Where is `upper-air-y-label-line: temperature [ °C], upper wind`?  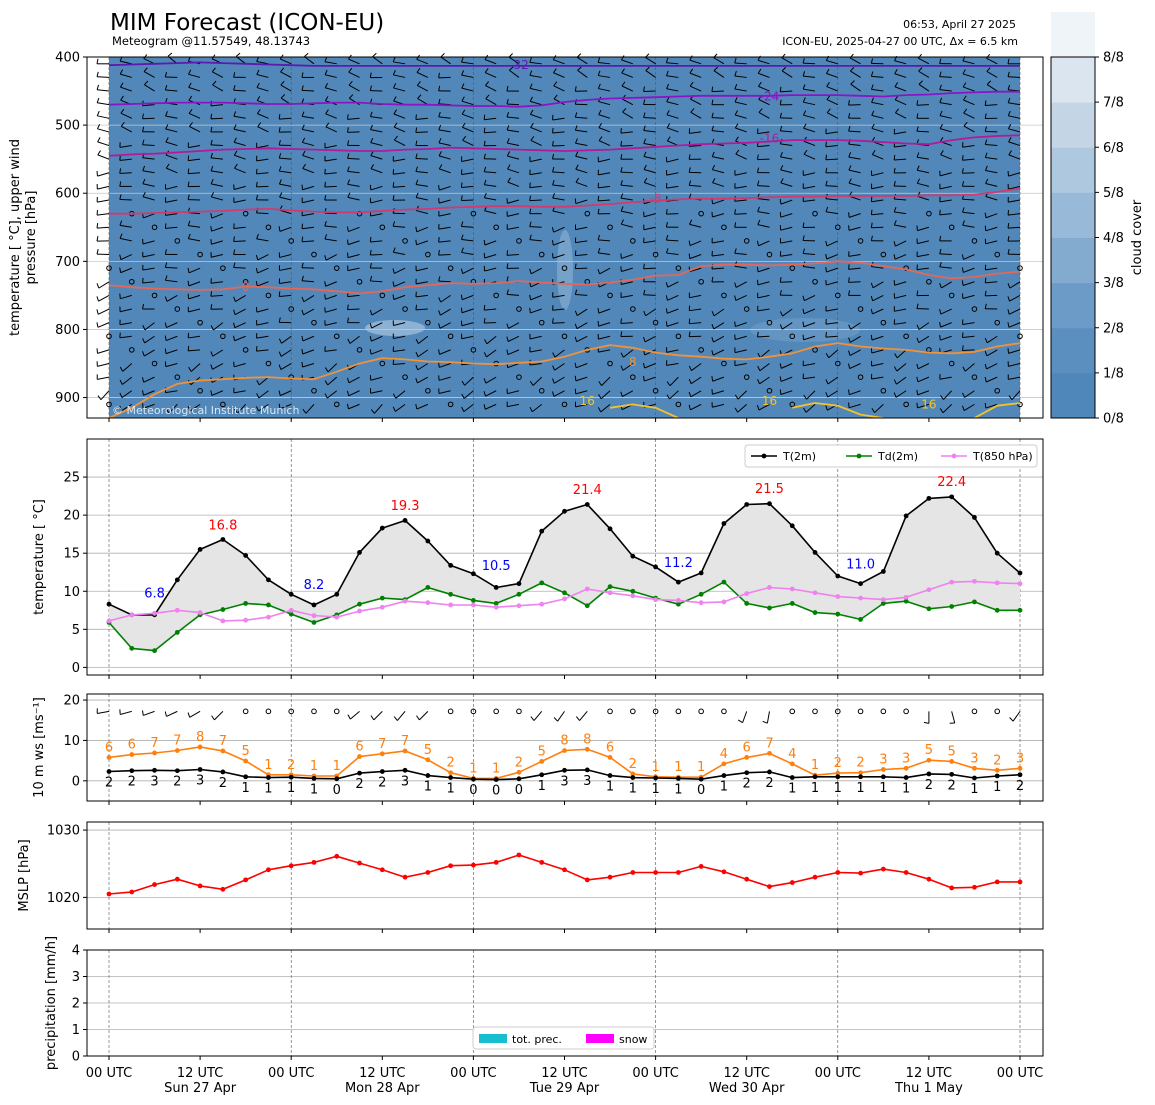 upper-air-y-label-line: temperature [ °C], upper wind is located at coordinates (15, 237).